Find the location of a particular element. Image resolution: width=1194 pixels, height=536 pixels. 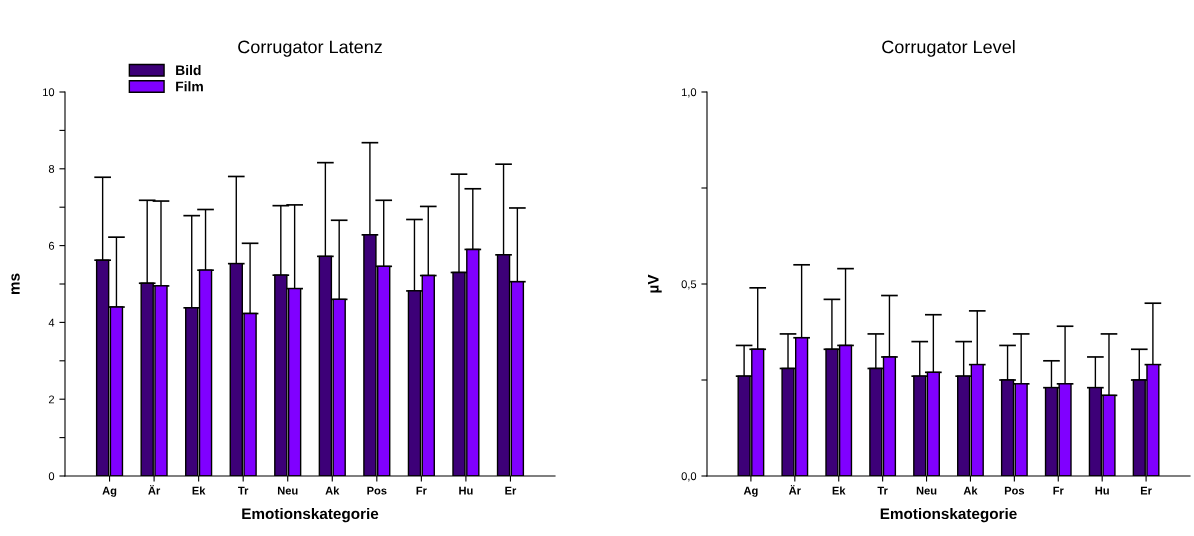

y-tick-label: 2 is located at coordinates (51, 399).